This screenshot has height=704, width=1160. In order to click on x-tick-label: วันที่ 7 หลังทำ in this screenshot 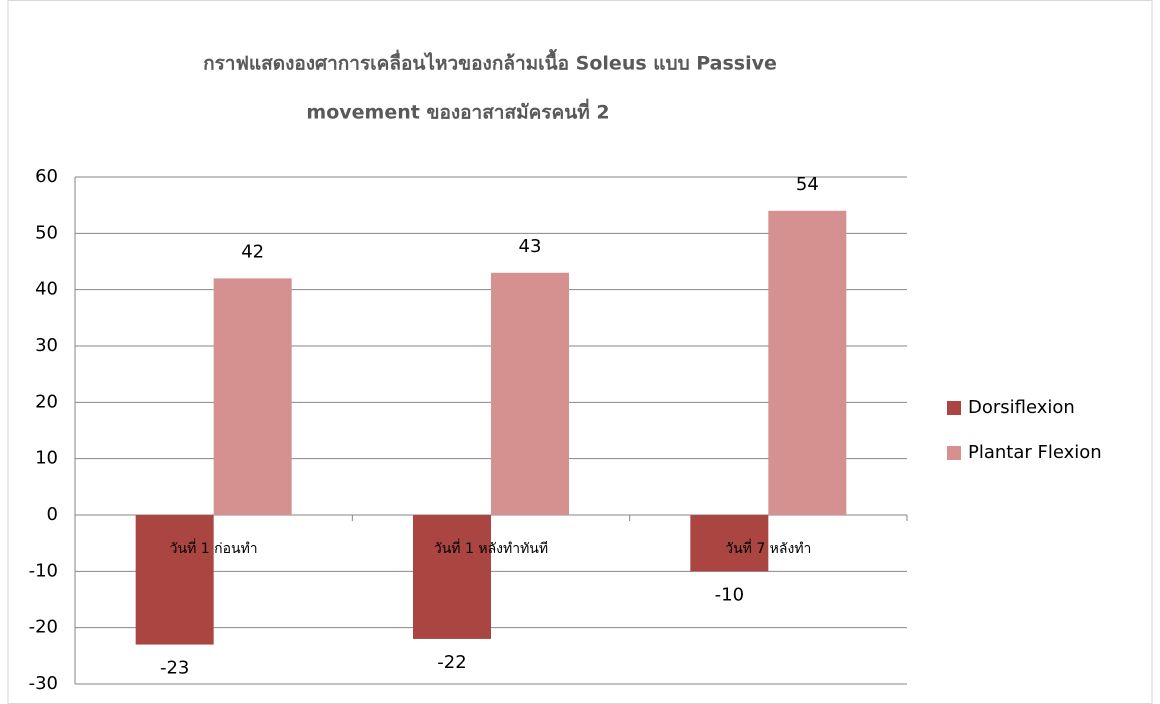, I will do `click(768, 548)`.